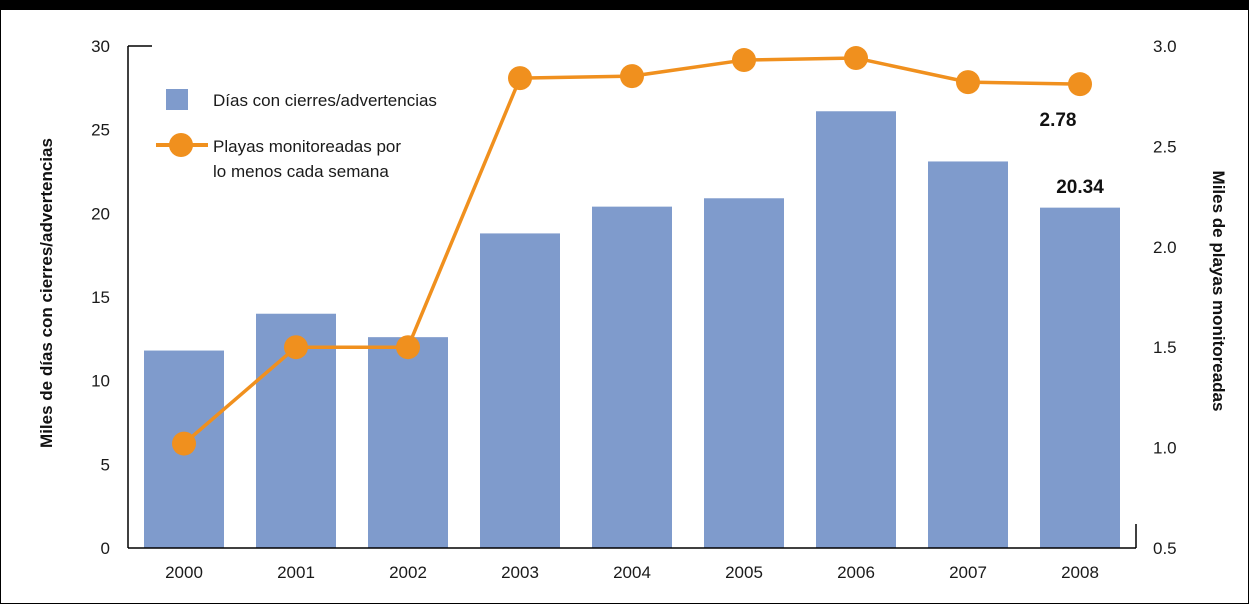 The image size is (1249, 604). What do you see at coordinates (100, 381) in the screenshot?
I see `y-tick-label-10: 10` at bounding box center [100, 381].